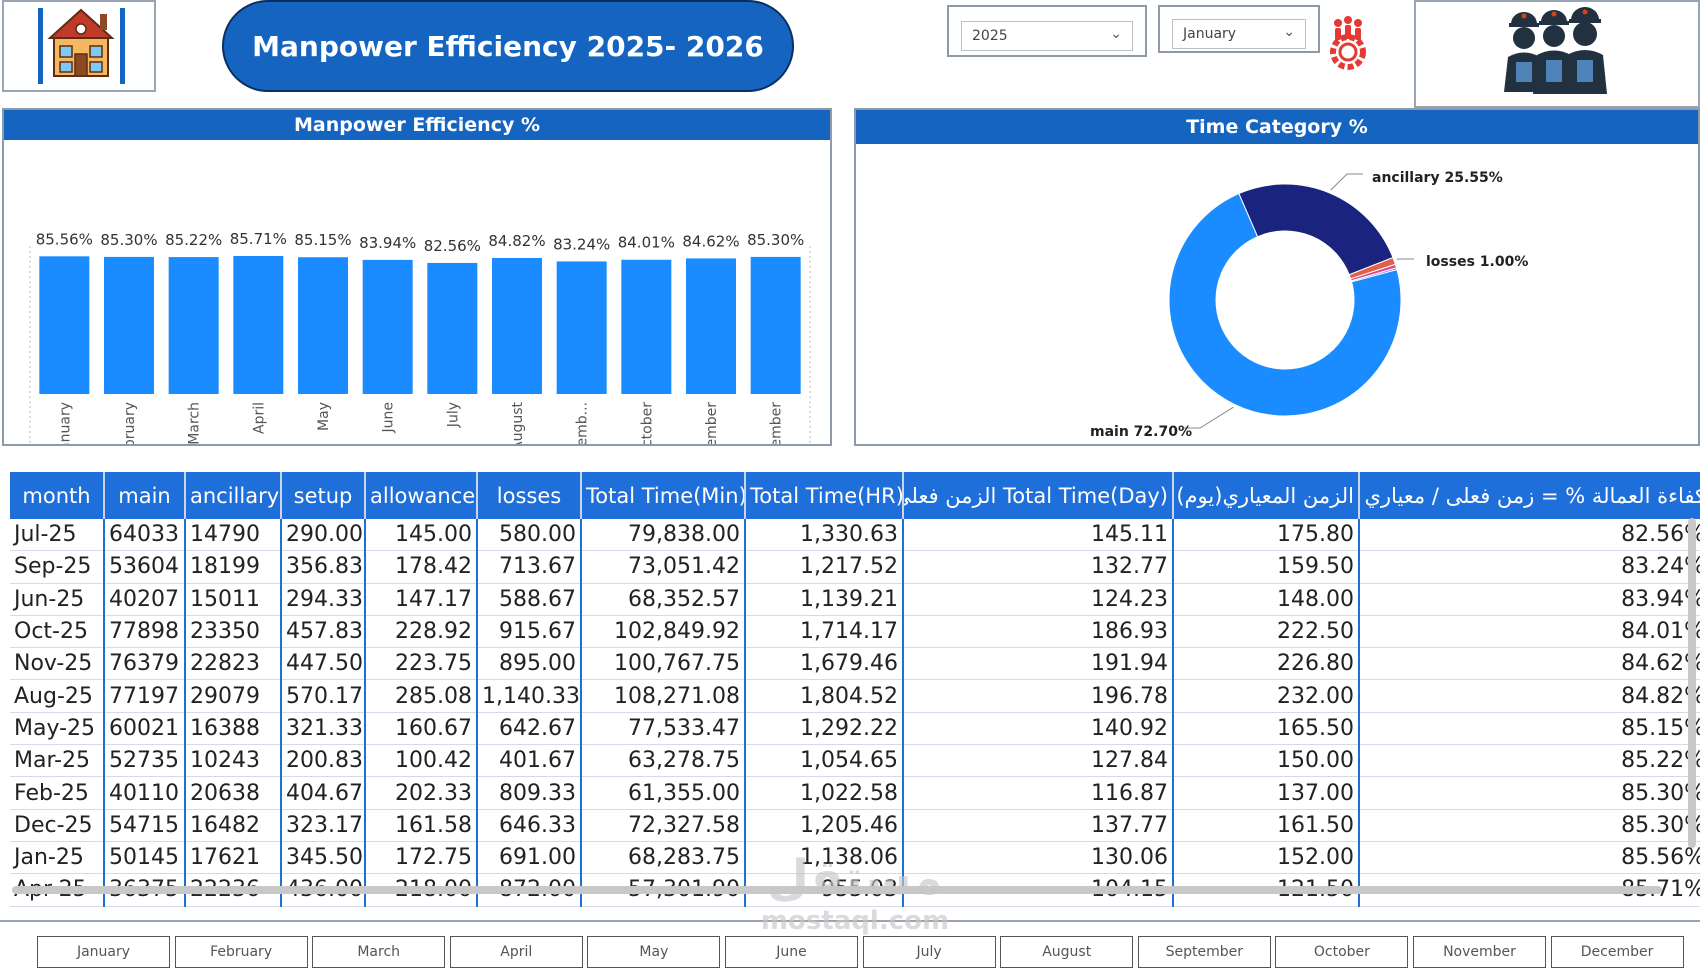  Describe the element at coordinates (1047, 31) in the screenshot. I see `year-slicer: 2025 ⌄` at that location.